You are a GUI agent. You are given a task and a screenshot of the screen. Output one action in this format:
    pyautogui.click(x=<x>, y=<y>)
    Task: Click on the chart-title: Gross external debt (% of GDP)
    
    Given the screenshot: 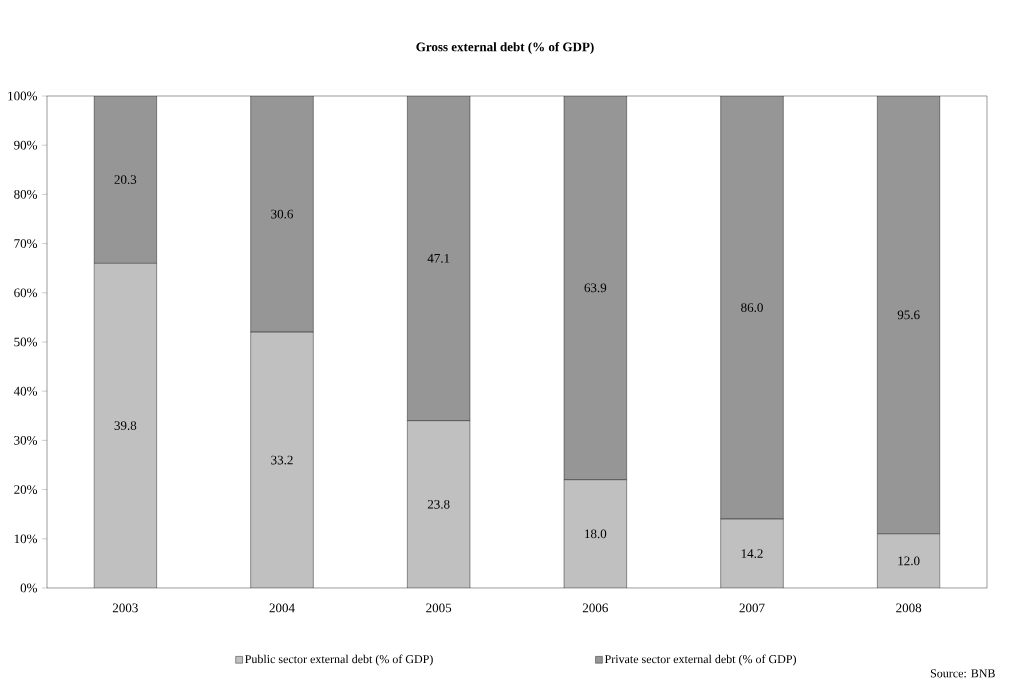 What is the action you would take?
    pyautogui.click(x=505, y=48)
    